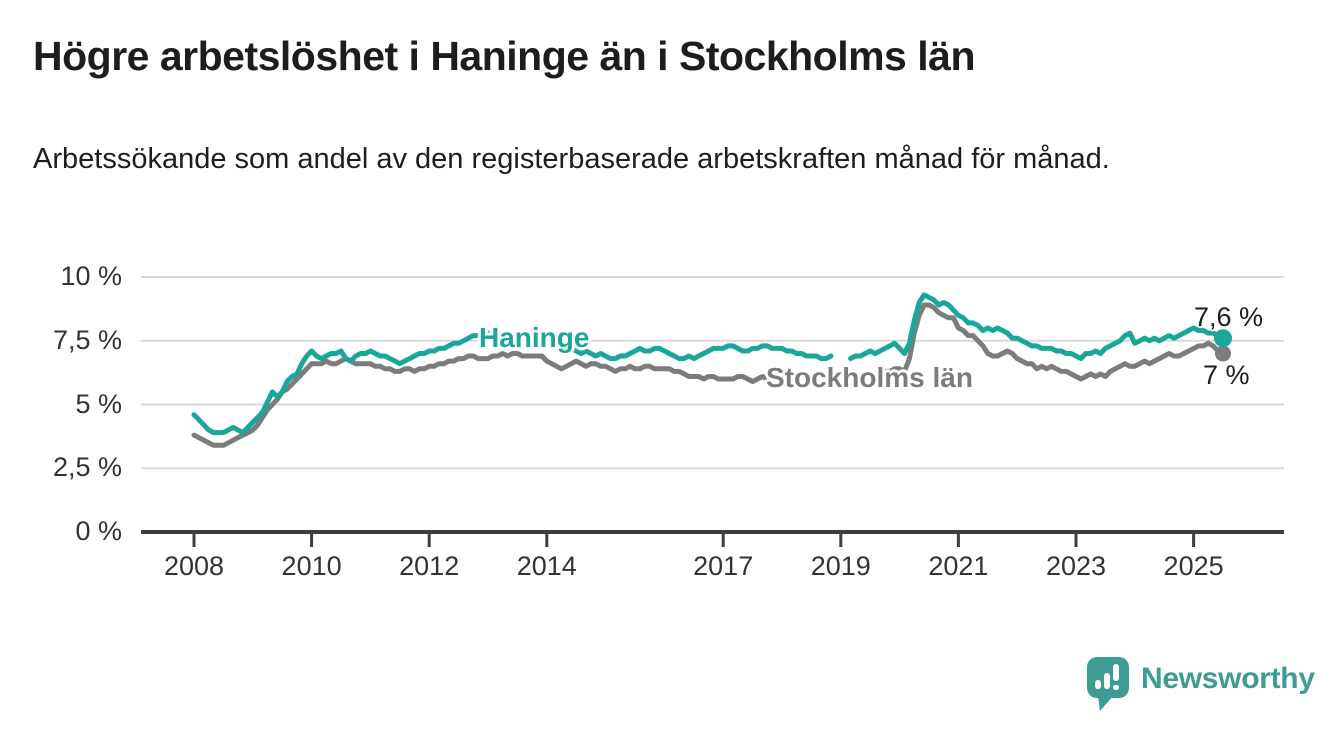  Describe the element at coordinates (869, 377) in the screenshot. I see `series-label-stockholms-lan: Stockholms län` at that location.